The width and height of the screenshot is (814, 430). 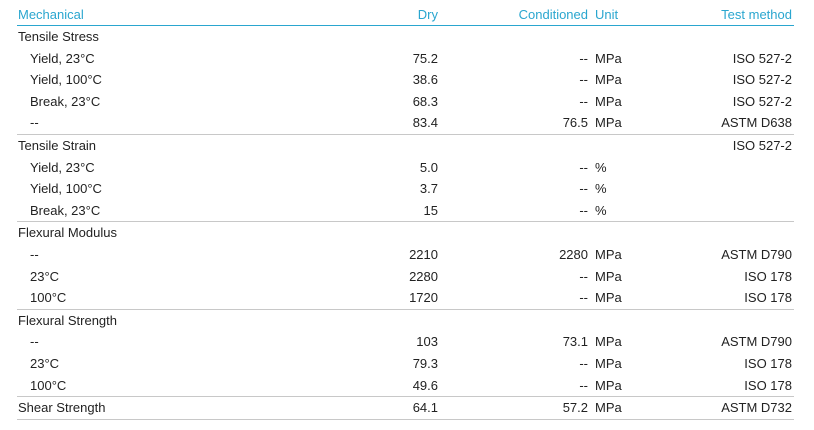 I want to click on row-label: Flexural Modulus, so click(x=67, y=233).